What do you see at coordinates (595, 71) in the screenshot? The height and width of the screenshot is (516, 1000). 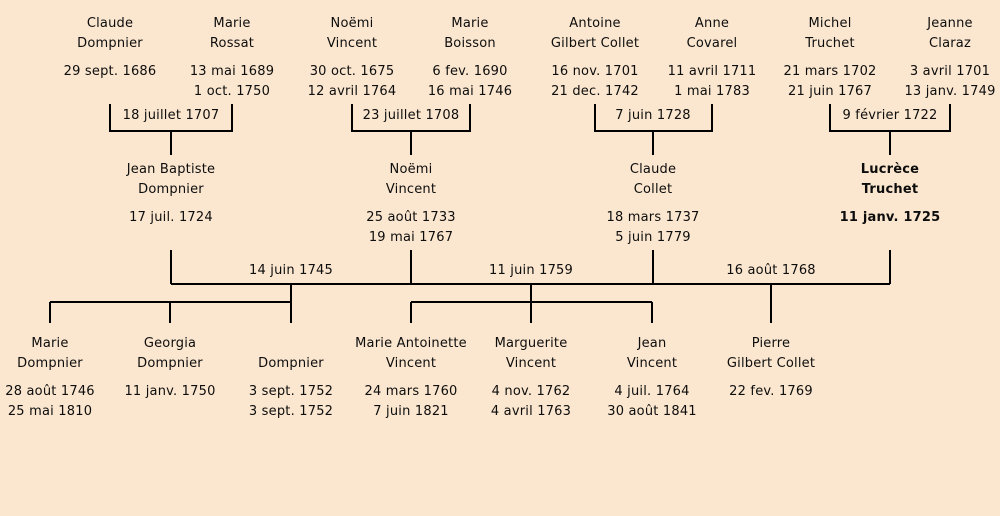 I see `birth-date: 16 nov. 1701` at bounding box center [595, 71].